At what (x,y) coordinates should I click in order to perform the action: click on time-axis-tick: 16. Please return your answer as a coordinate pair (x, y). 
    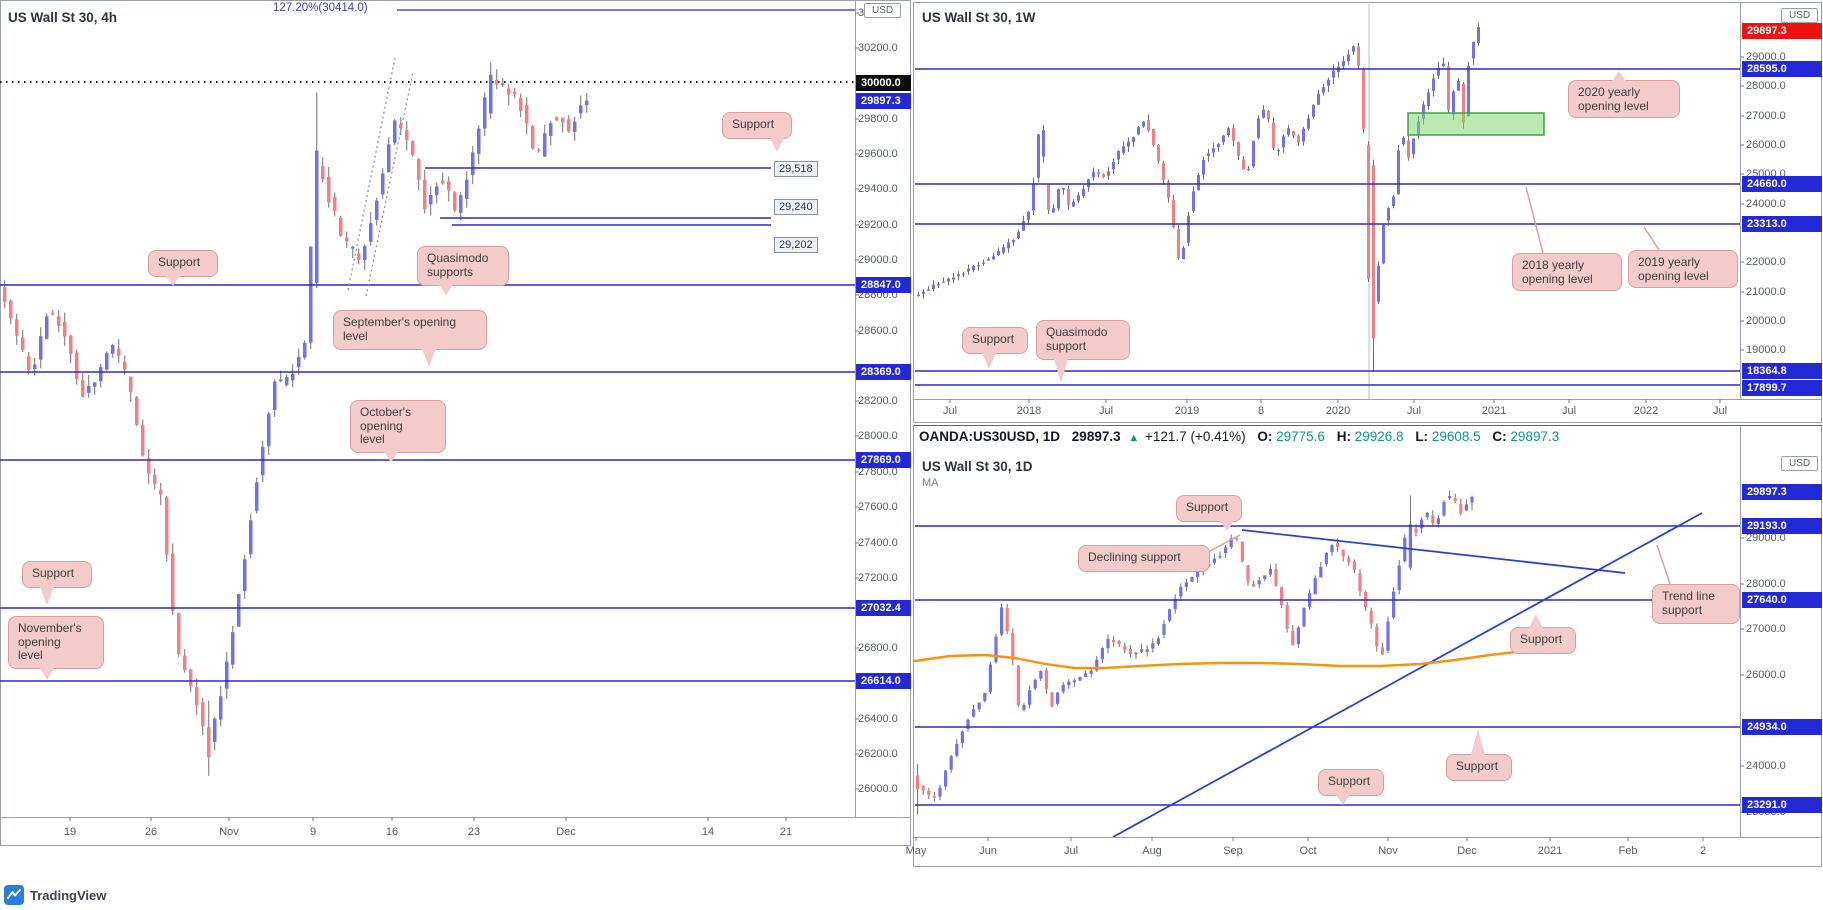
    Looking at the image, I should click on (392, 832).